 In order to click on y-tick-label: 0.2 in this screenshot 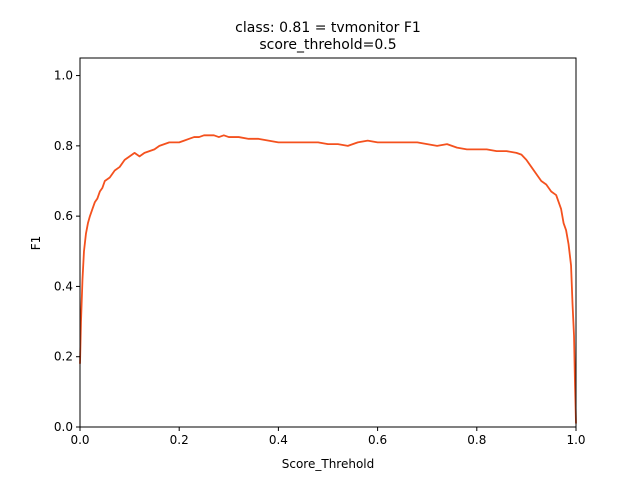, I will do `click(63, 357)`.